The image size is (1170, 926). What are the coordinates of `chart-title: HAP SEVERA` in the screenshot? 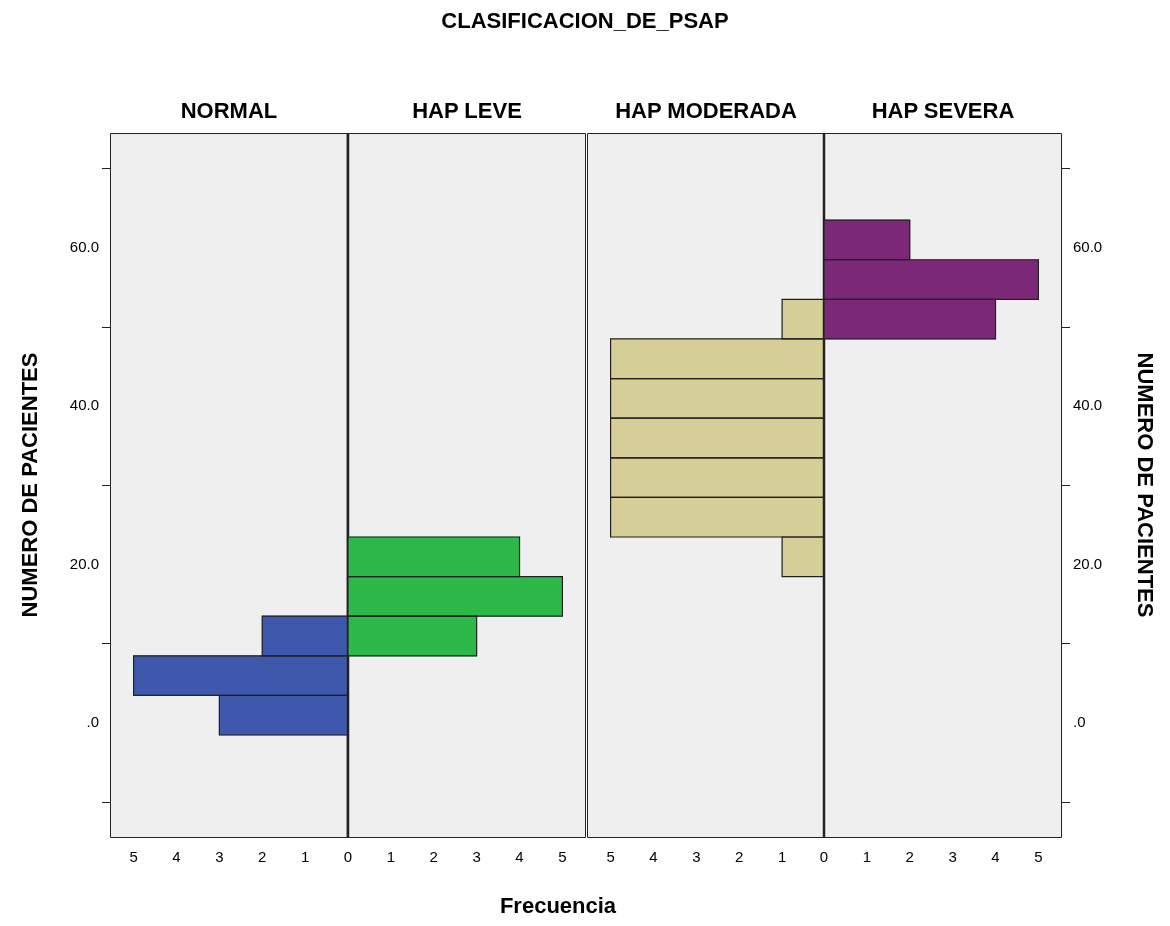 It's located at (943, 110).